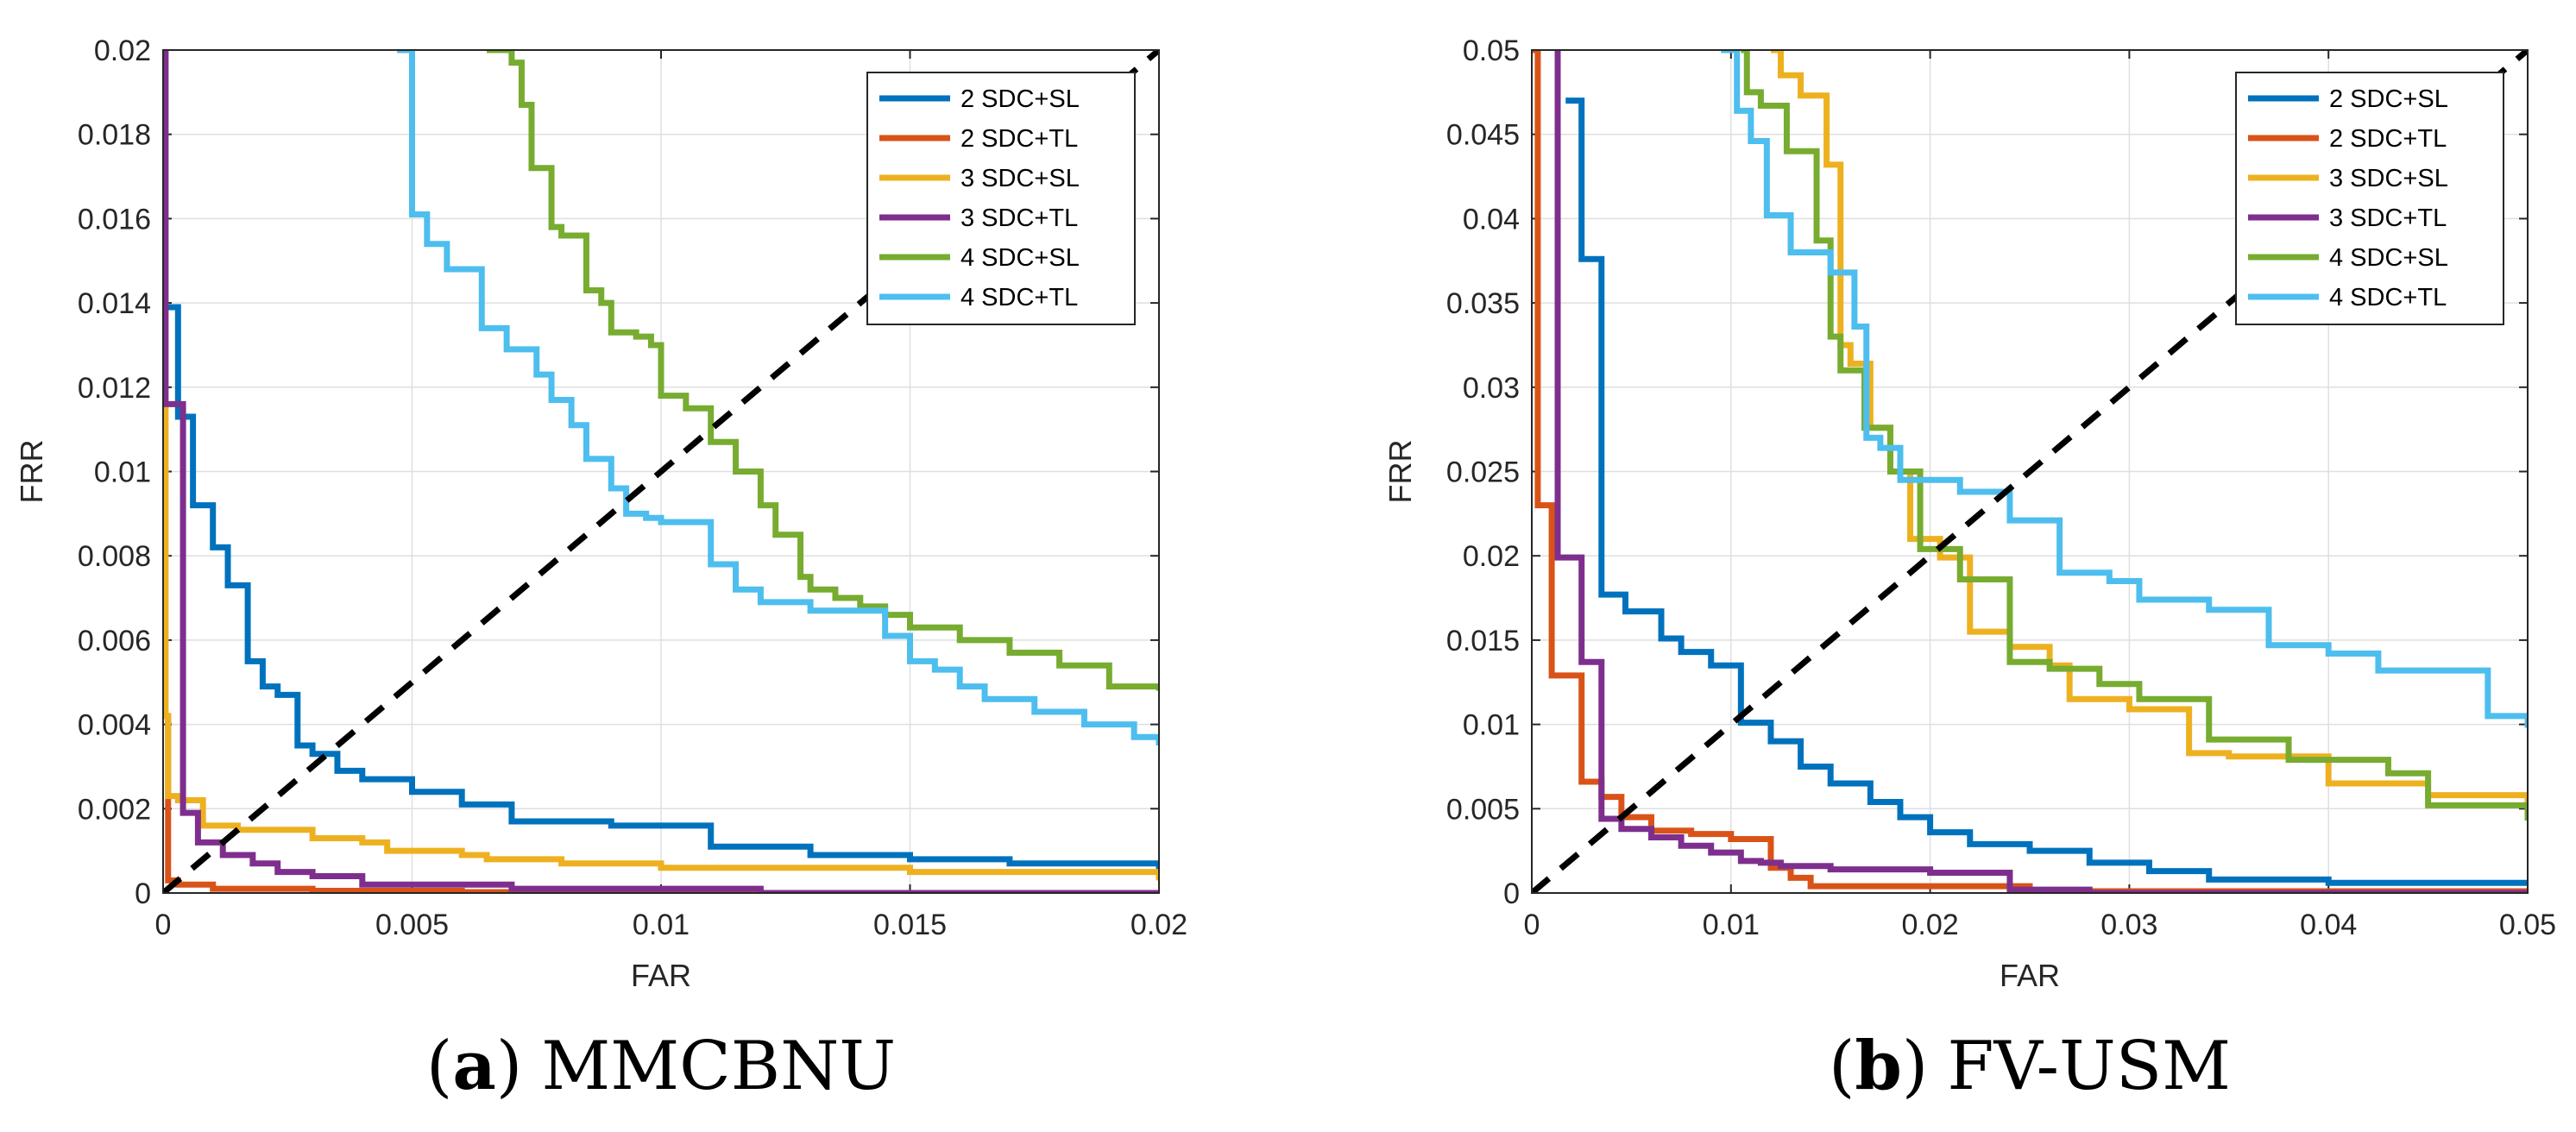 The height and width of the screenshot is (1132, 2576). Describe the element at coordinates (114, 556) in the screenshot. I see `y-tick-label: 0.008` at that location.